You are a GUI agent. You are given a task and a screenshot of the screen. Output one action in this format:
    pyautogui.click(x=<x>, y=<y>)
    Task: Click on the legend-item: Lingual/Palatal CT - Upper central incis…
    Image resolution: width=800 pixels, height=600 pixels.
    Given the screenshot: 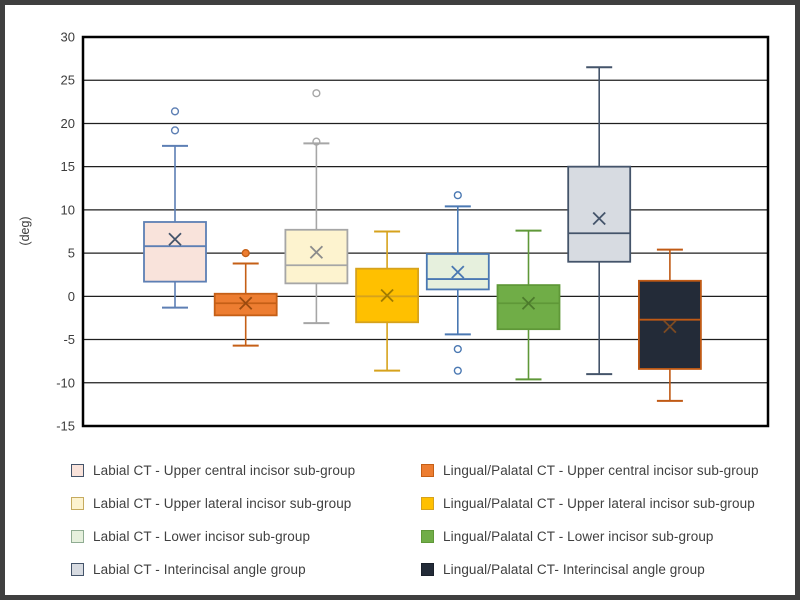 What is the action you would take?
    pyautogui.click(x=590, y=470)
    